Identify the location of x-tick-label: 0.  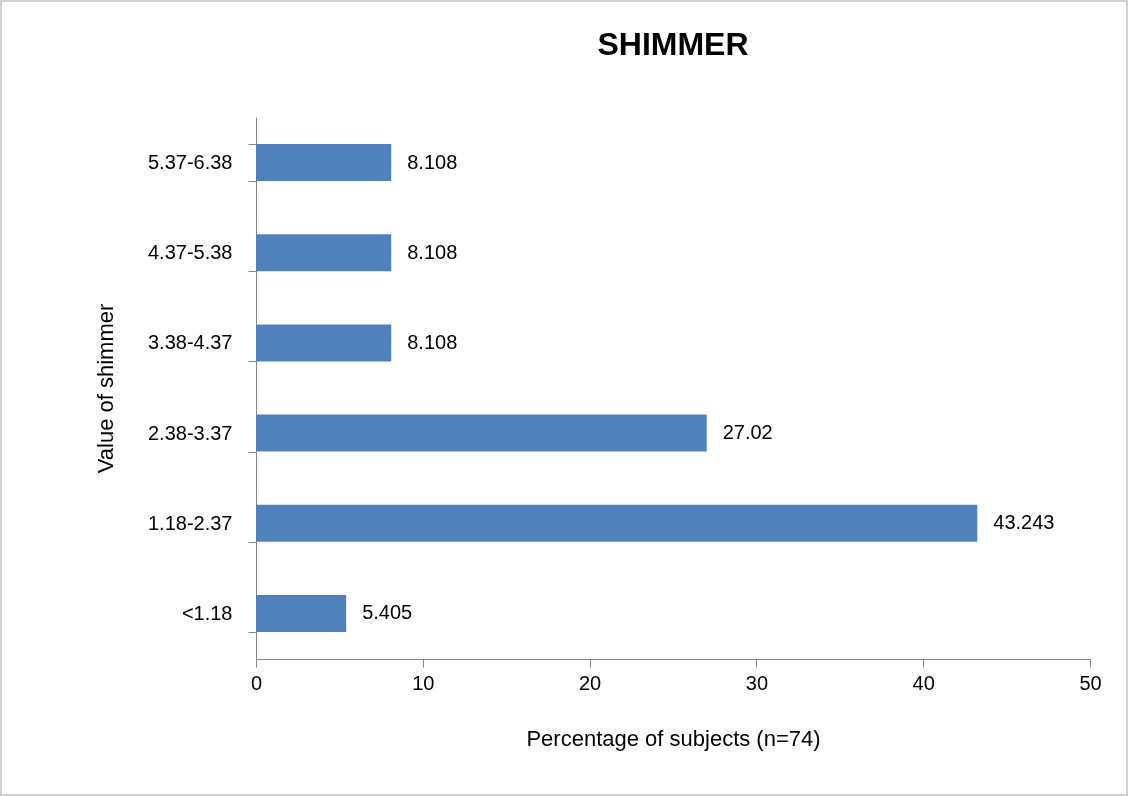
(256, 682).